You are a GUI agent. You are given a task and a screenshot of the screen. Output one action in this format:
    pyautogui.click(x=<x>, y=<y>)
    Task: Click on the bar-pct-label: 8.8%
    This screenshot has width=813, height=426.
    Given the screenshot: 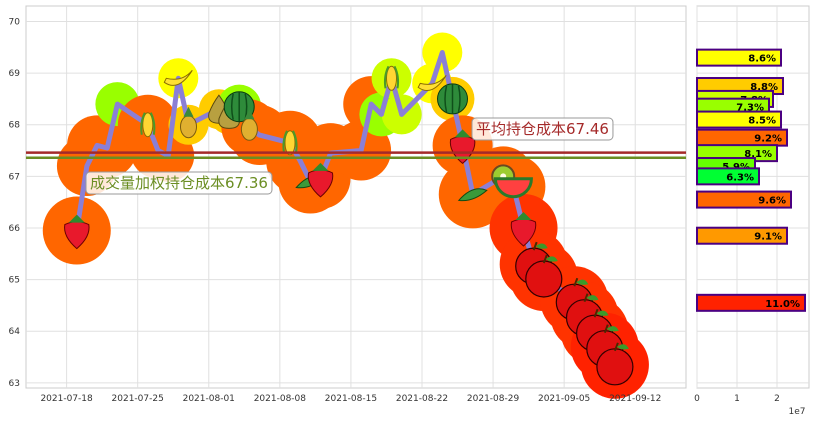 What is the action you would take?
    pyautogui.click(x=764, y=87)
    